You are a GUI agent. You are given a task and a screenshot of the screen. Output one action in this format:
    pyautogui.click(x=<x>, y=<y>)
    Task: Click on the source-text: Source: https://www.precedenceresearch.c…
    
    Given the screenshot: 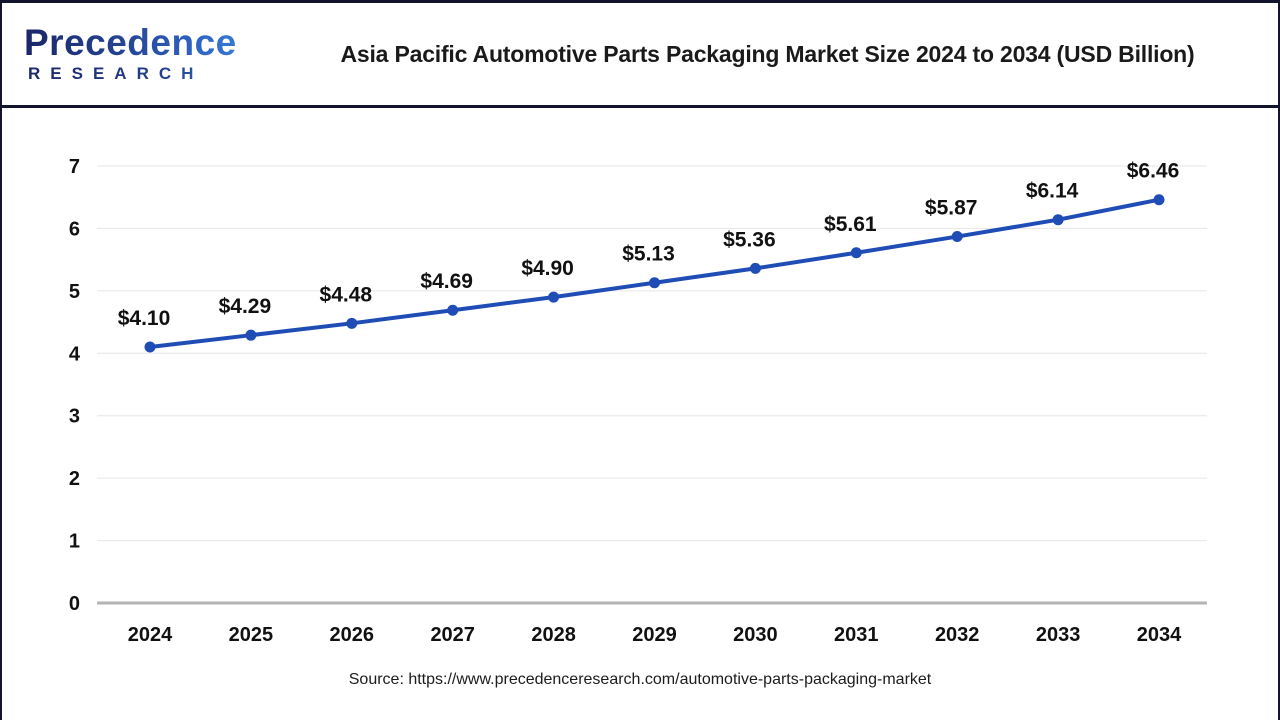 What is the action you would take?
    pyautogui.click(x=640, y=679)
    